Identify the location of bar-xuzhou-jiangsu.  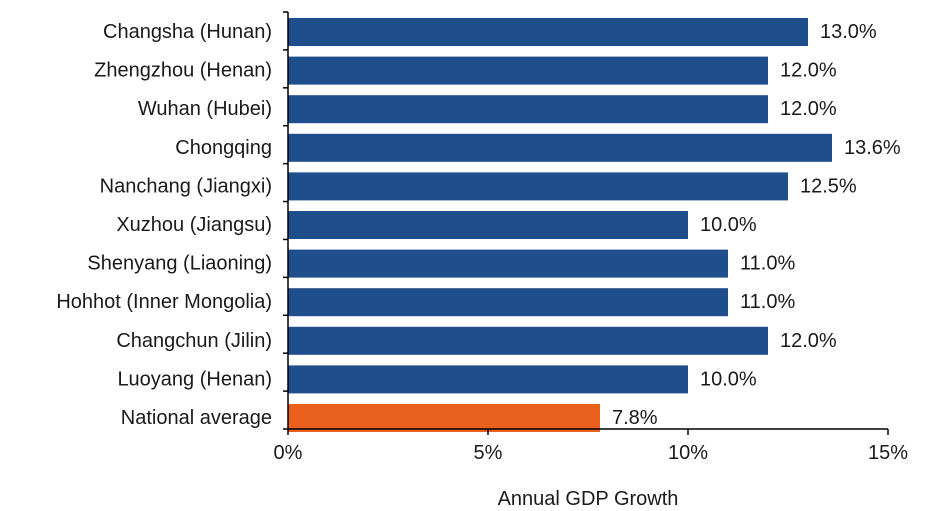
(488, 225).